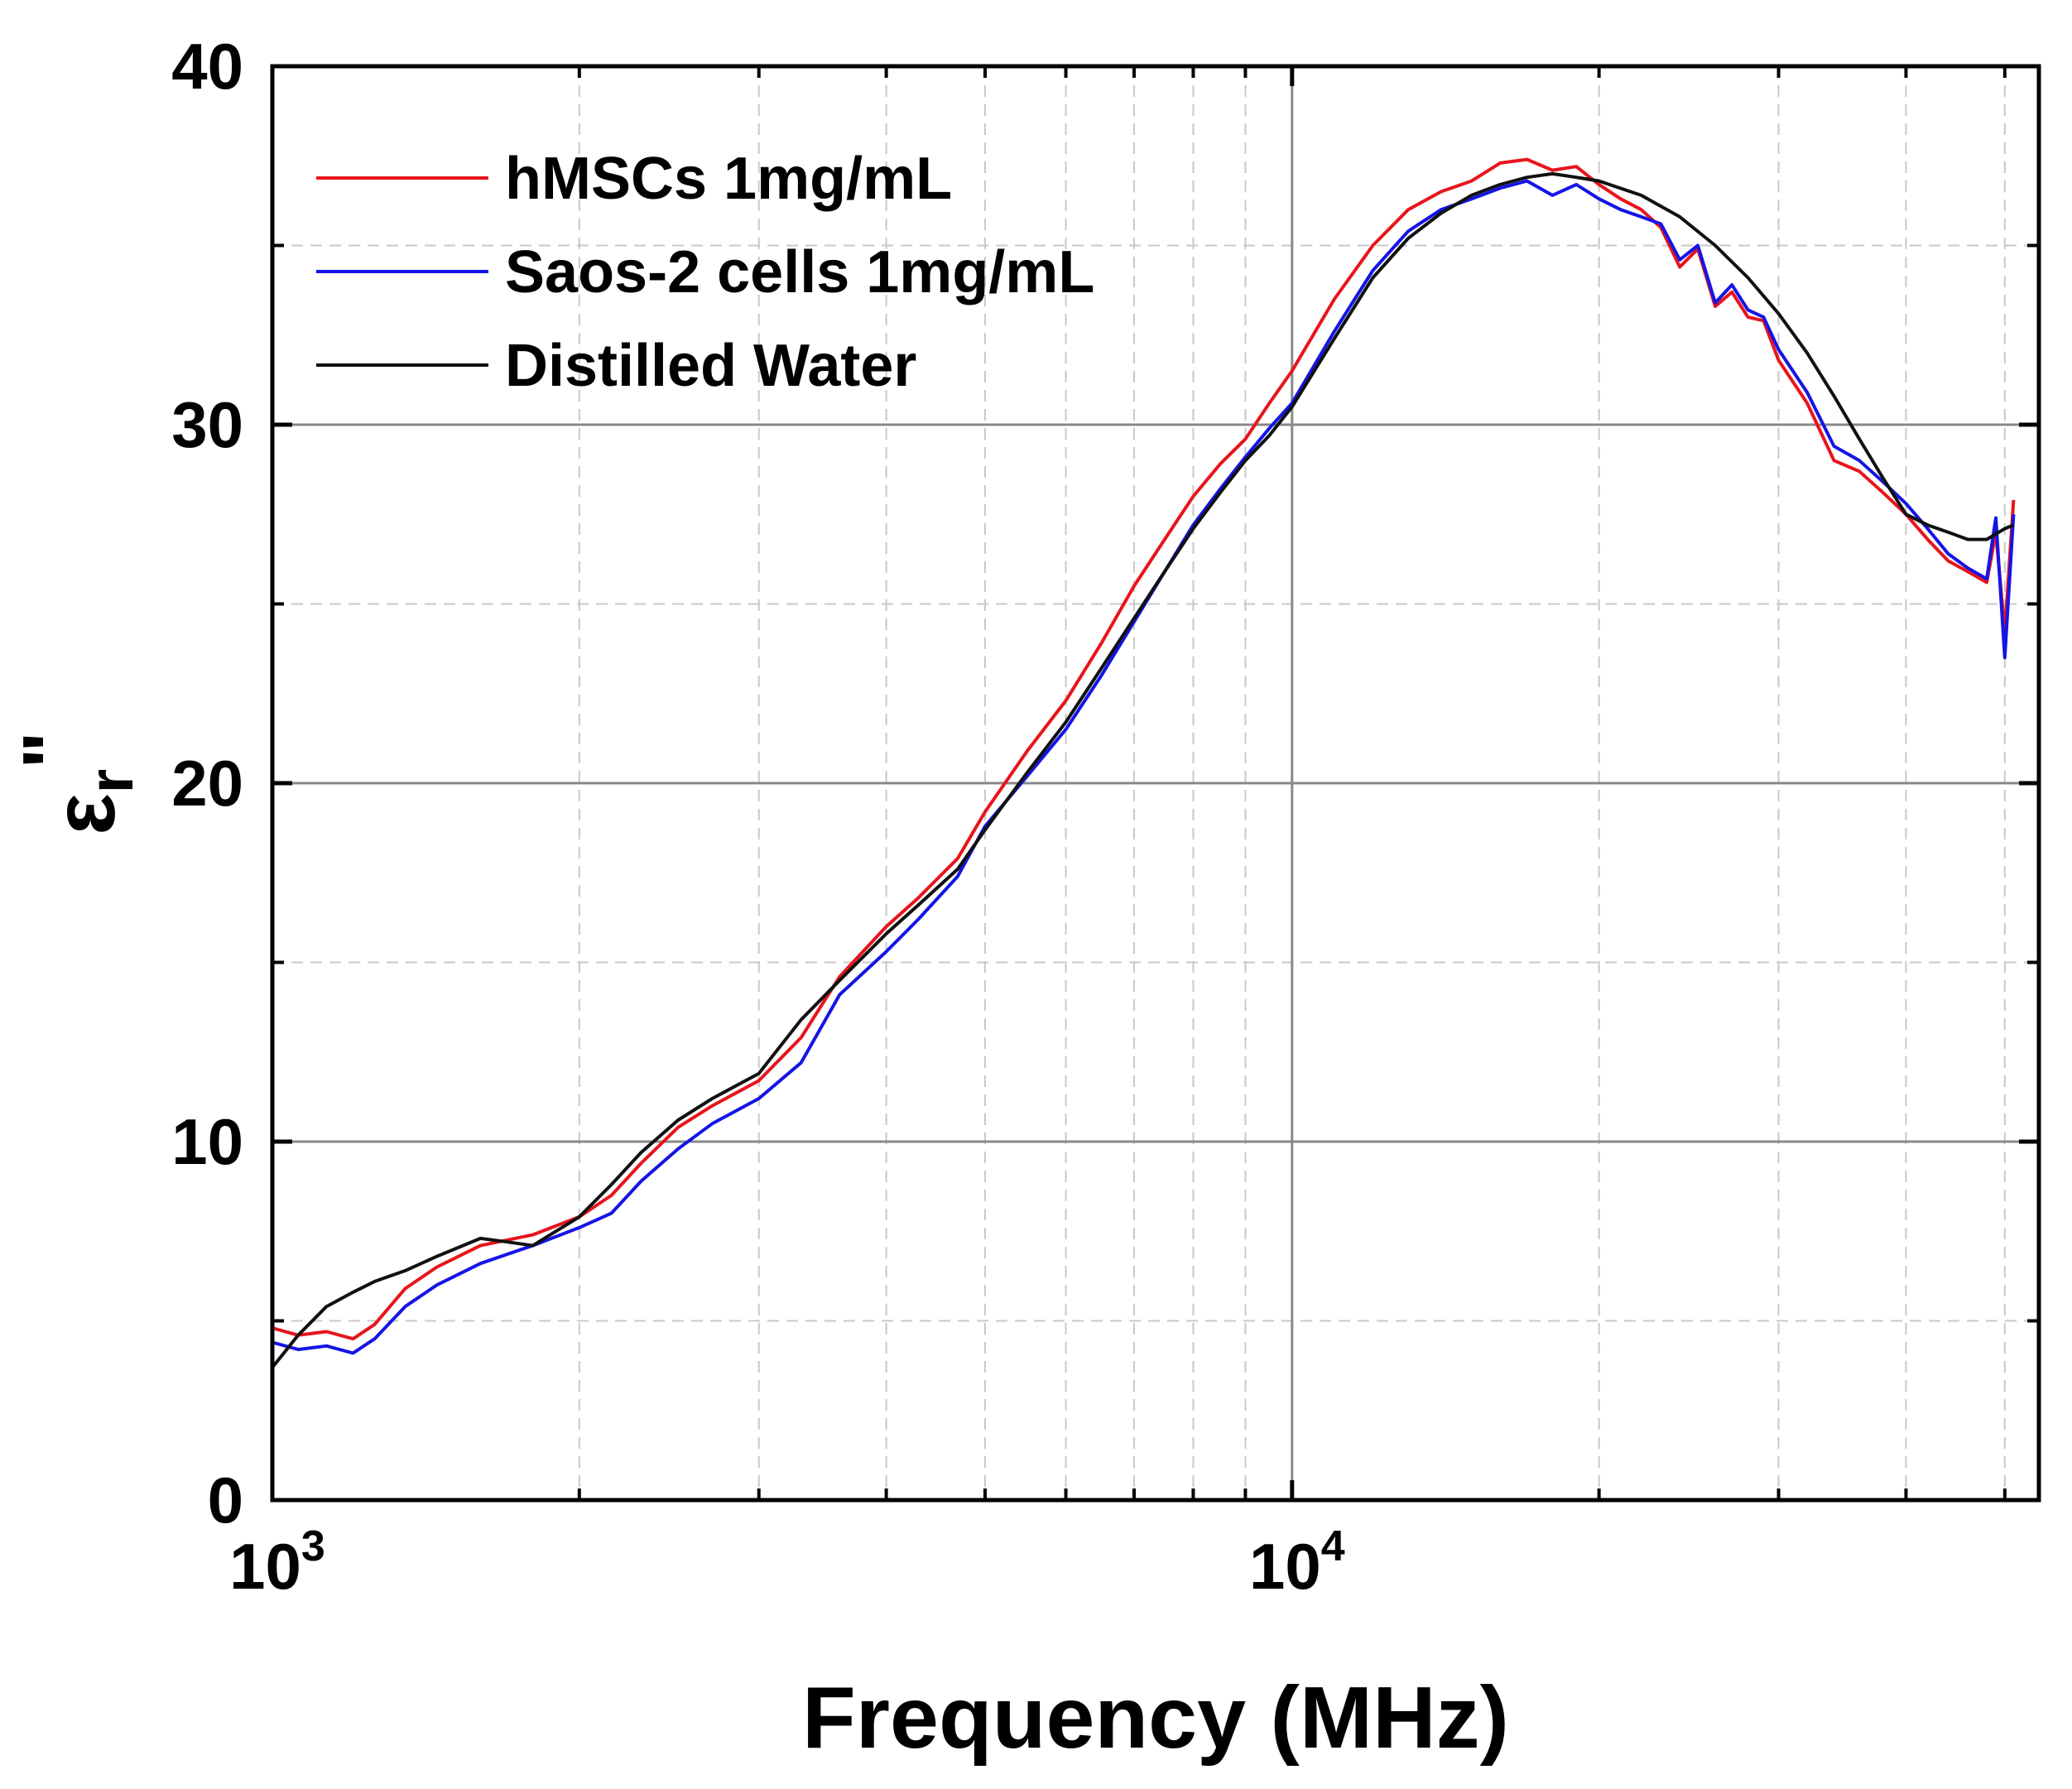 This screenshot has height=1789, width=2072. I want to click on y-tick-label: 20, so click(207, 783).